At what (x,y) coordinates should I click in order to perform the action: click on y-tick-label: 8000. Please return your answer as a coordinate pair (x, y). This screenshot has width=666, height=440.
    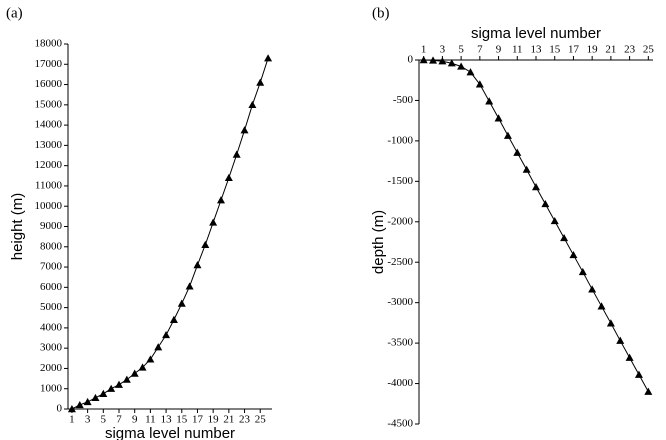
    Looking at the image, I should click on (51, 246).